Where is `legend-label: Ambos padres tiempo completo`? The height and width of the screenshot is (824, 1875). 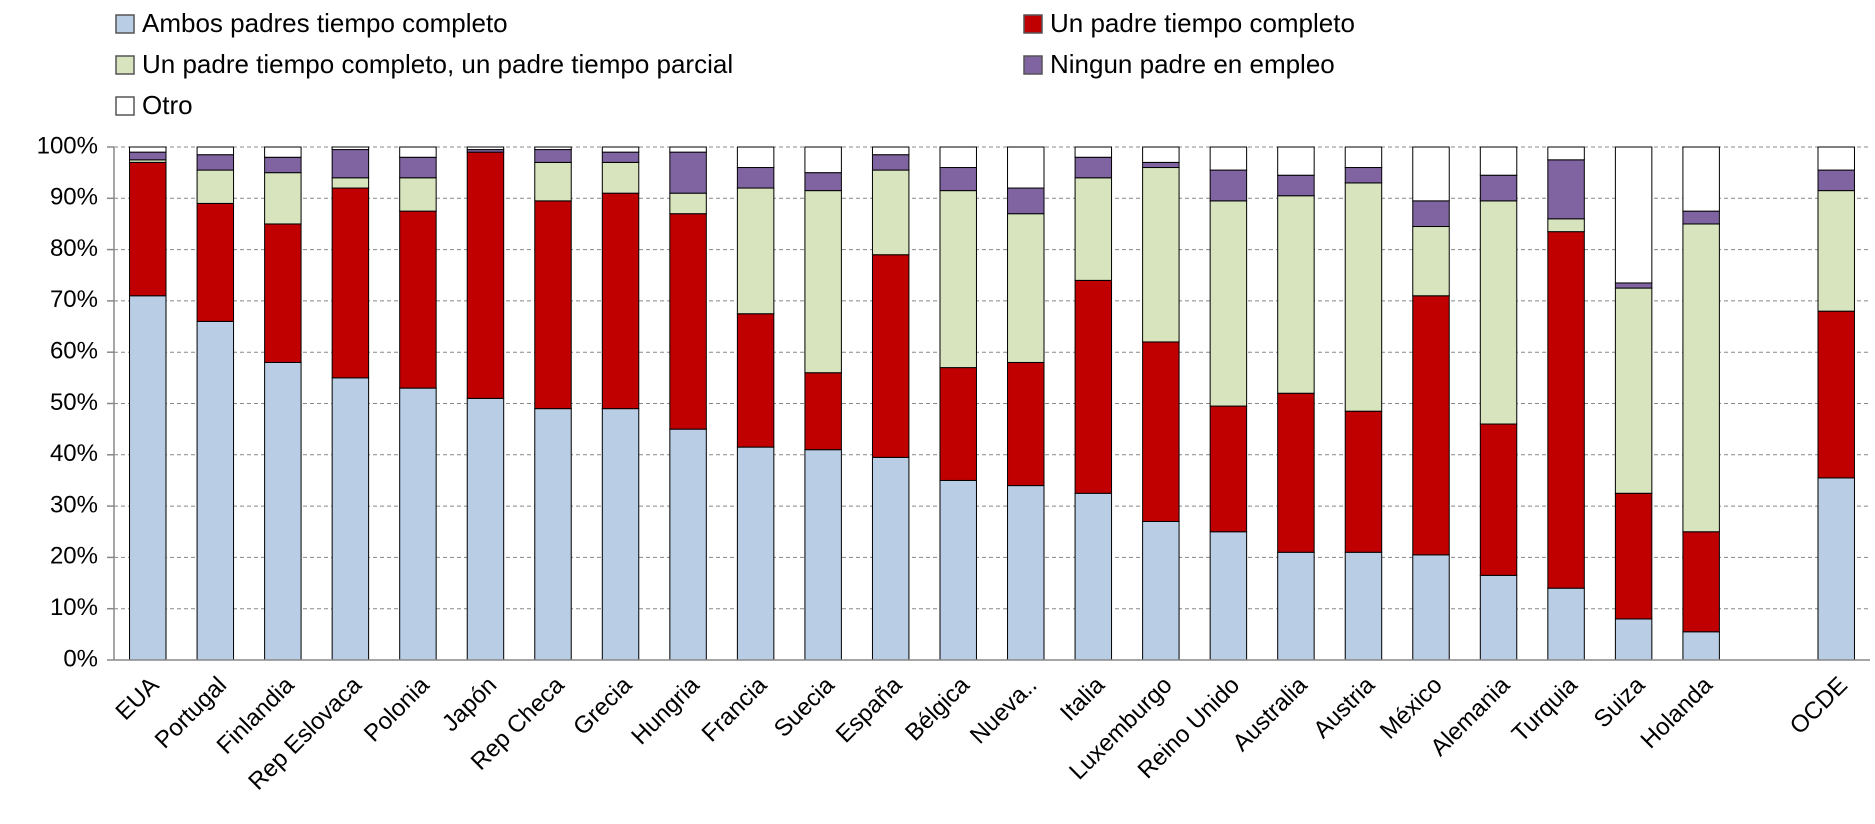
legend-label: Ambos padres tiempo completo is located at coordinates (325, 23).